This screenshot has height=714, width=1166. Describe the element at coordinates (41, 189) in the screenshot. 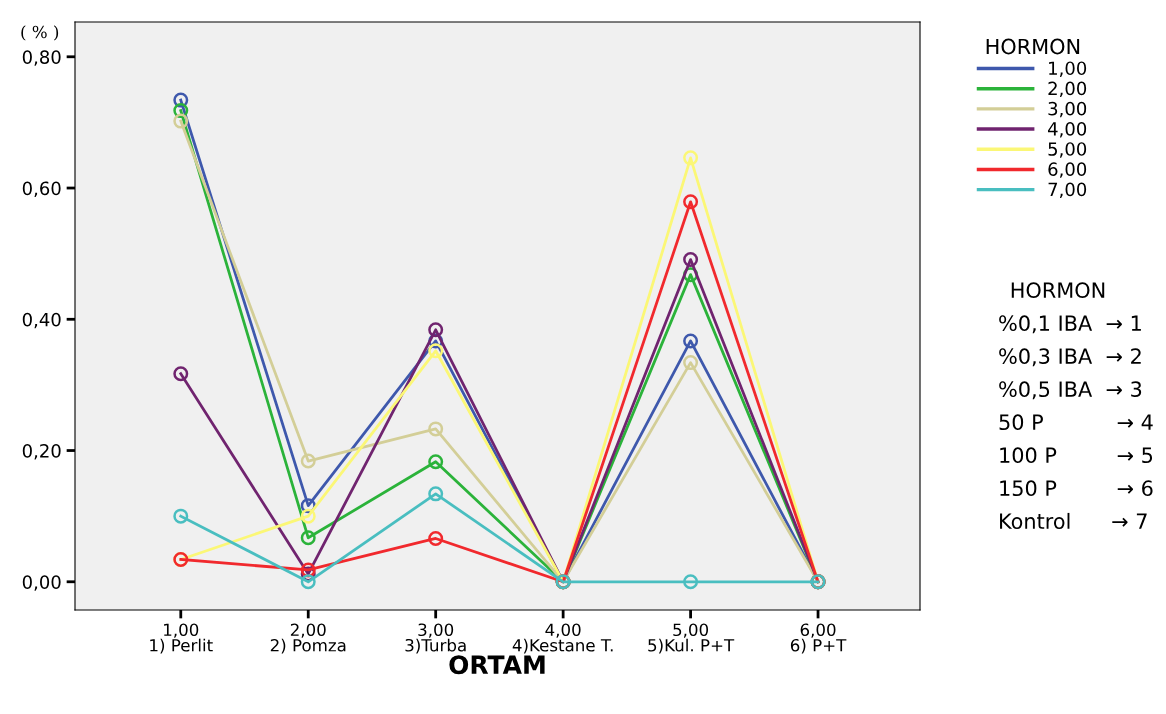

I see `y-tick-label: 0,60` at that location.